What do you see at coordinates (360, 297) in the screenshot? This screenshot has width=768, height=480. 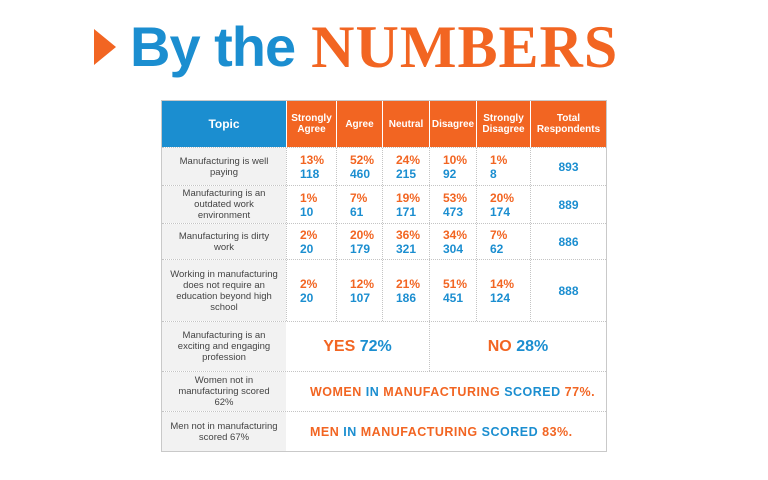 I see `cell-count: 107` at bounding box center [360, 297].